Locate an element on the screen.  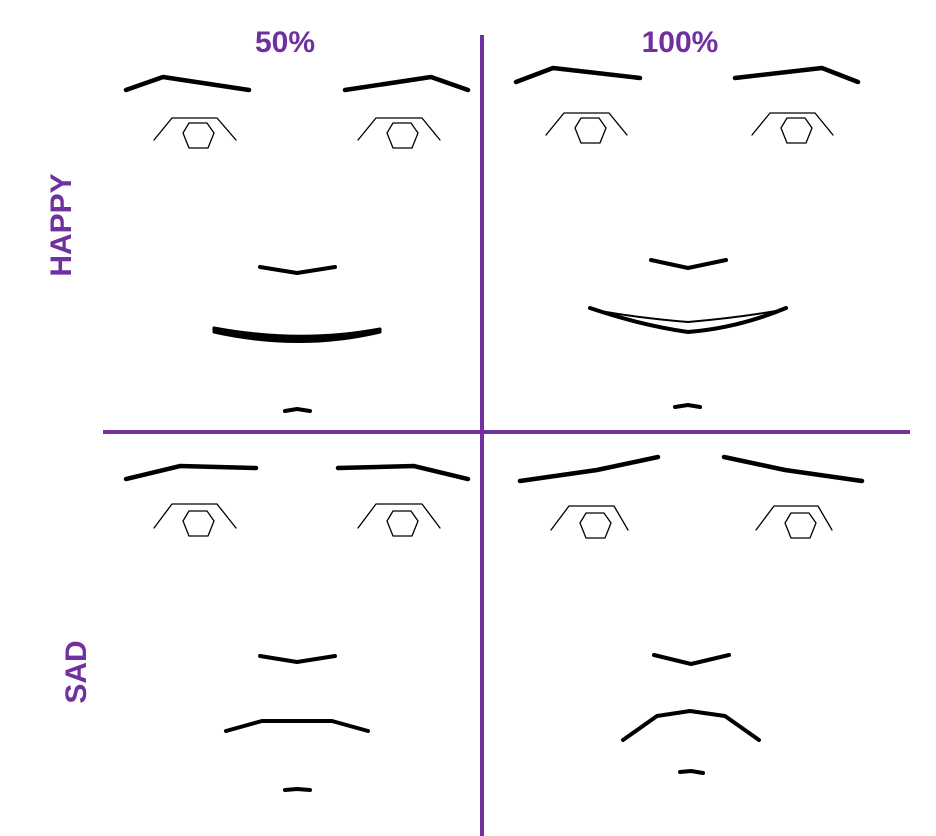
row-label-happy: HAPPY is located at coordinates (61, 224).